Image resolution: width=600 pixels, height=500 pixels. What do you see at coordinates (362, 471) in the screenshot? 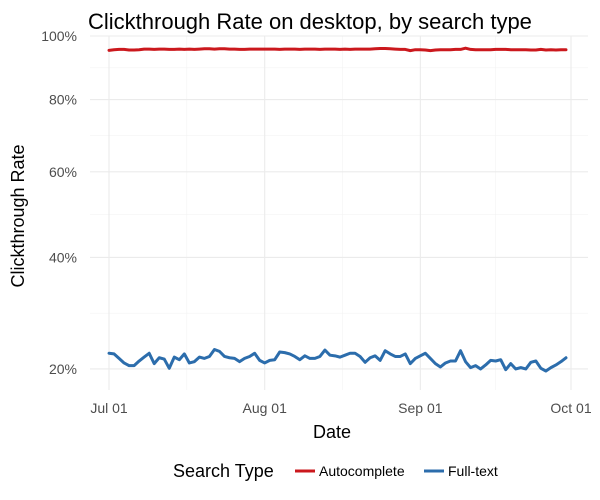
I see `legend-label-autocomplete: Autocomplete` at bounding box center [362, 471].